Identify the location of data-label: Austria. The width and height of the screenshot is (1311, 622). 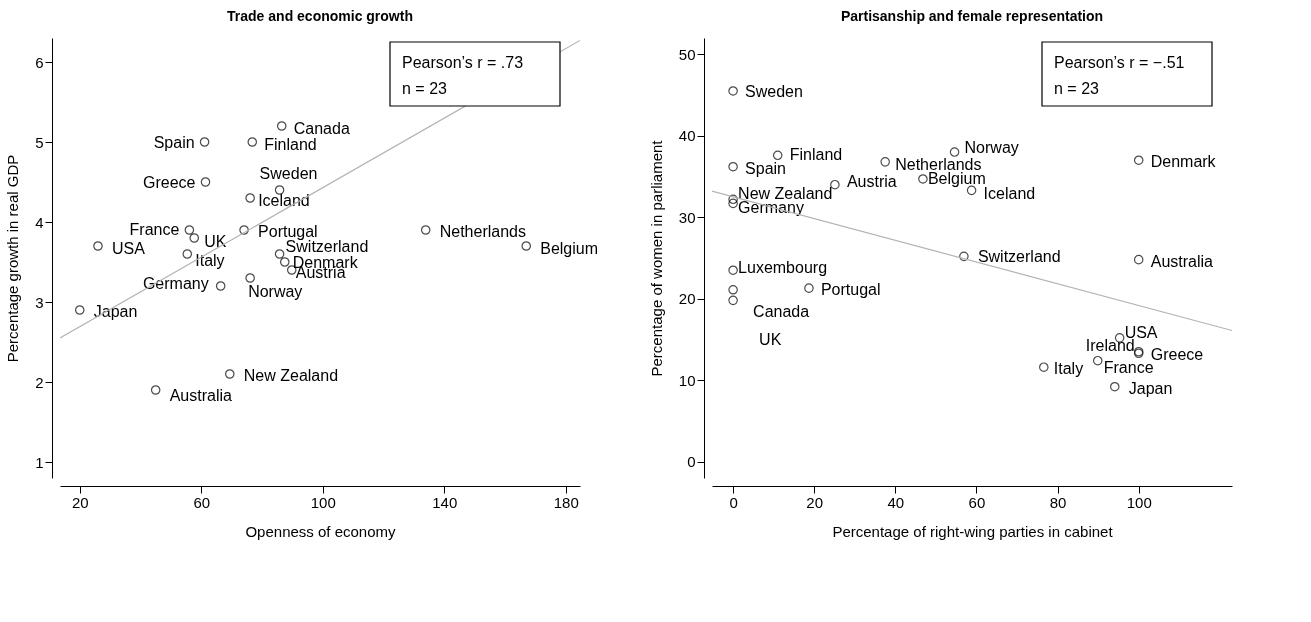
(871, 181).